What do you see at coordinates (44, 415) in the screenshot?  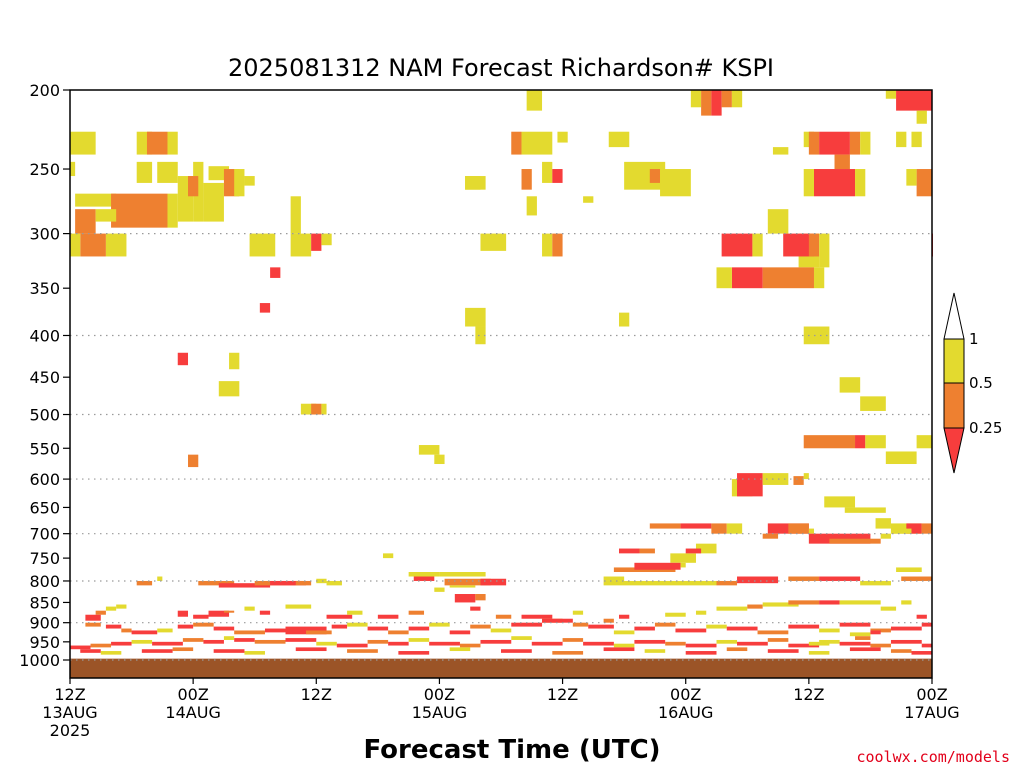 I see `y-tick-label-500: 500` at bounding box center [44, 415].